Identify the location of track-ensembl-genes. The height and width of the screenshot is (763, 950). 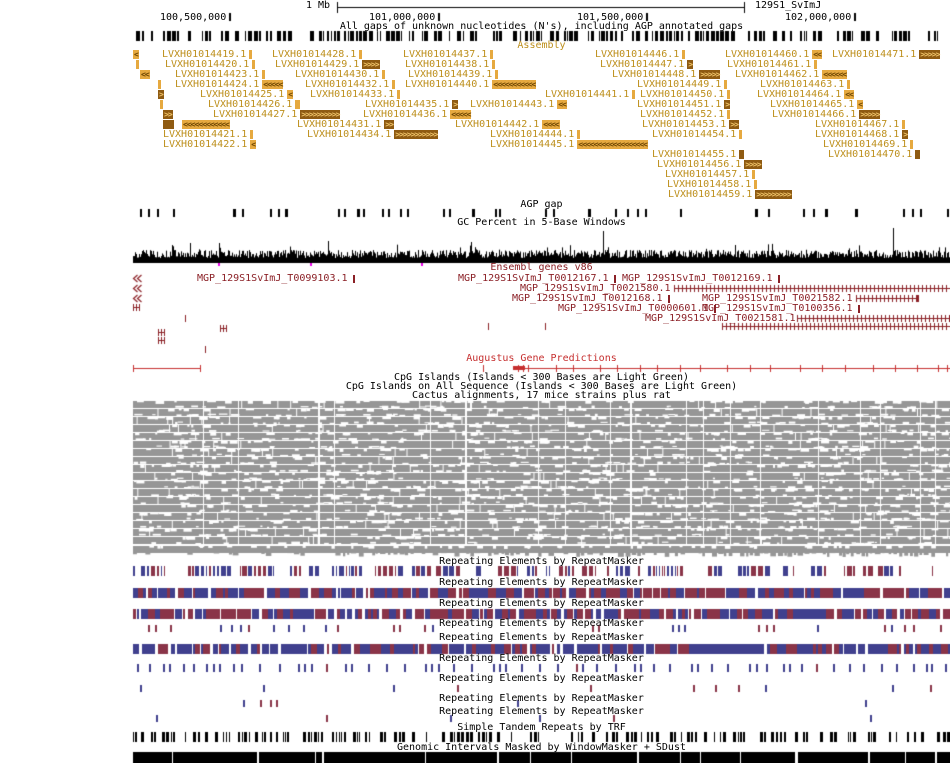
(475, 308).